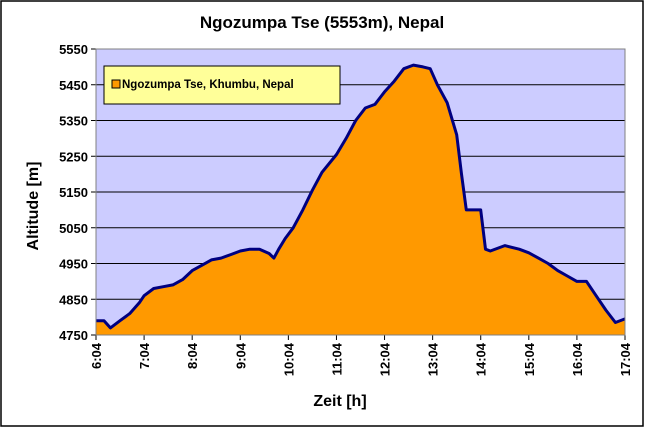 Image resolution: width=645 pixels, height=433 pixels. I want to click on y-tick-label: 5150, so click(73, 192).